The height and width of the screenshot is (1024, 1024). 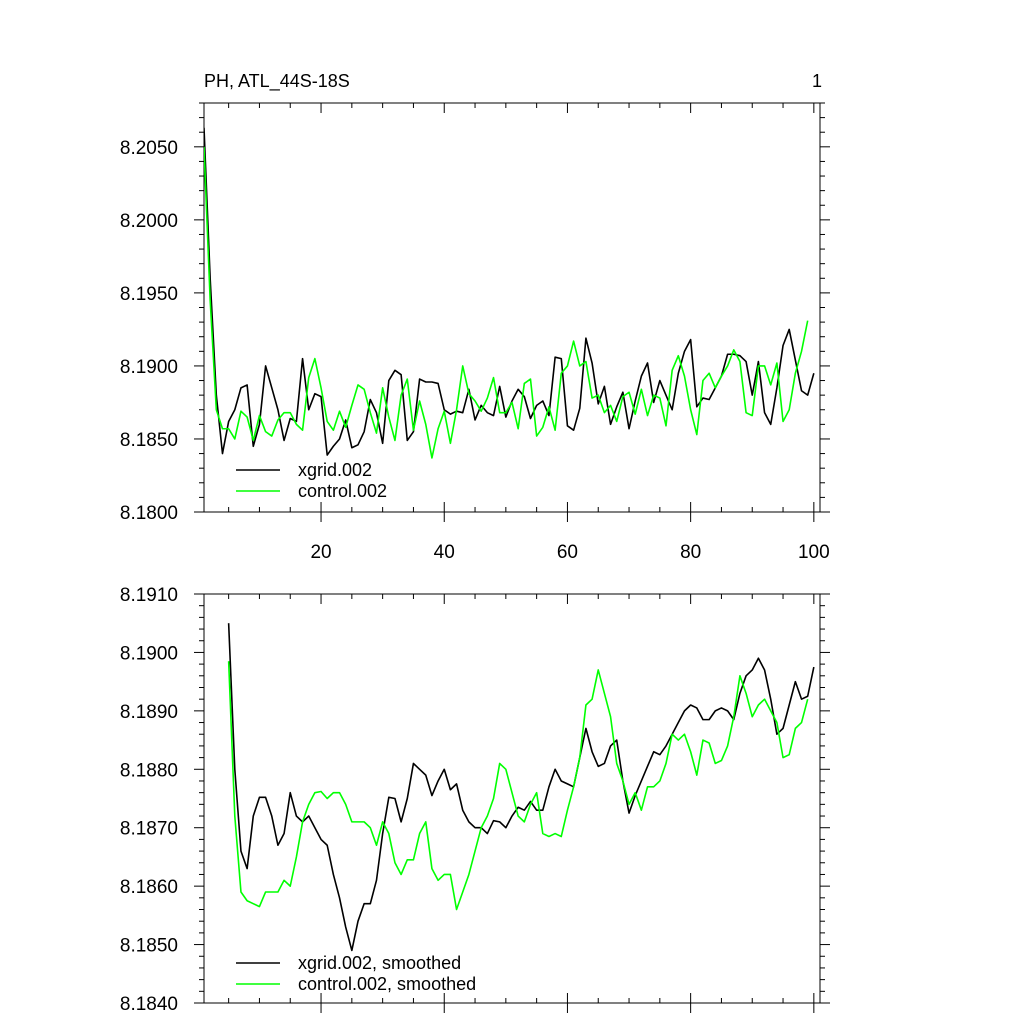 I want to click on y-tick-label: 8.1910, so click(x=149, y=595).